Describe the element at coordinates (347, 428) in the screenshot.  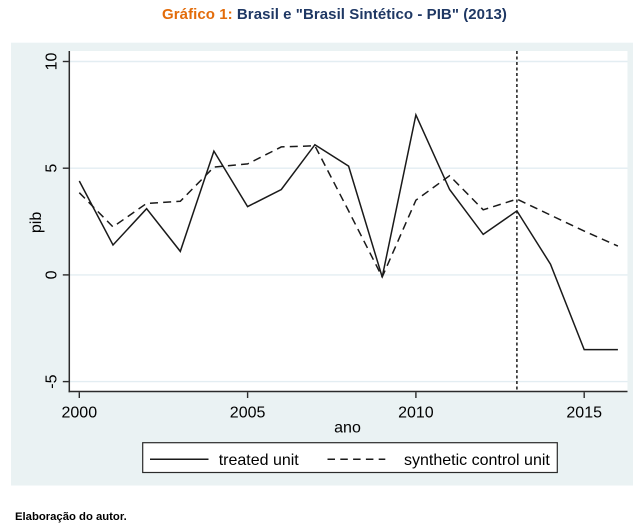
I see `svg-text: ano` at that location.